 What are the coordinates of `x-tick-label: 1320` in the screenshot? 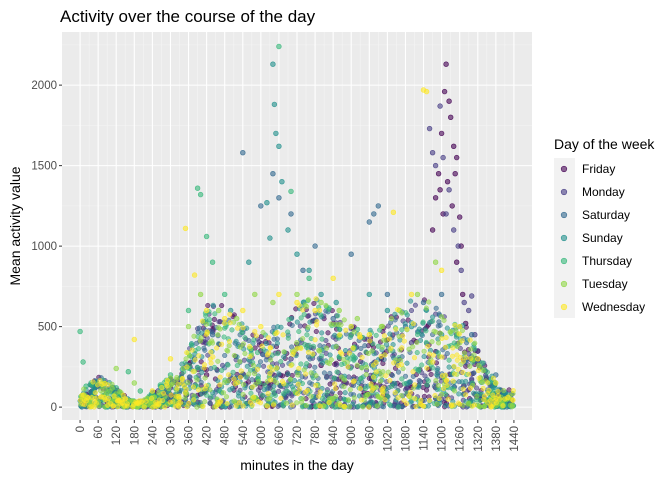 It's located at (479, 439).